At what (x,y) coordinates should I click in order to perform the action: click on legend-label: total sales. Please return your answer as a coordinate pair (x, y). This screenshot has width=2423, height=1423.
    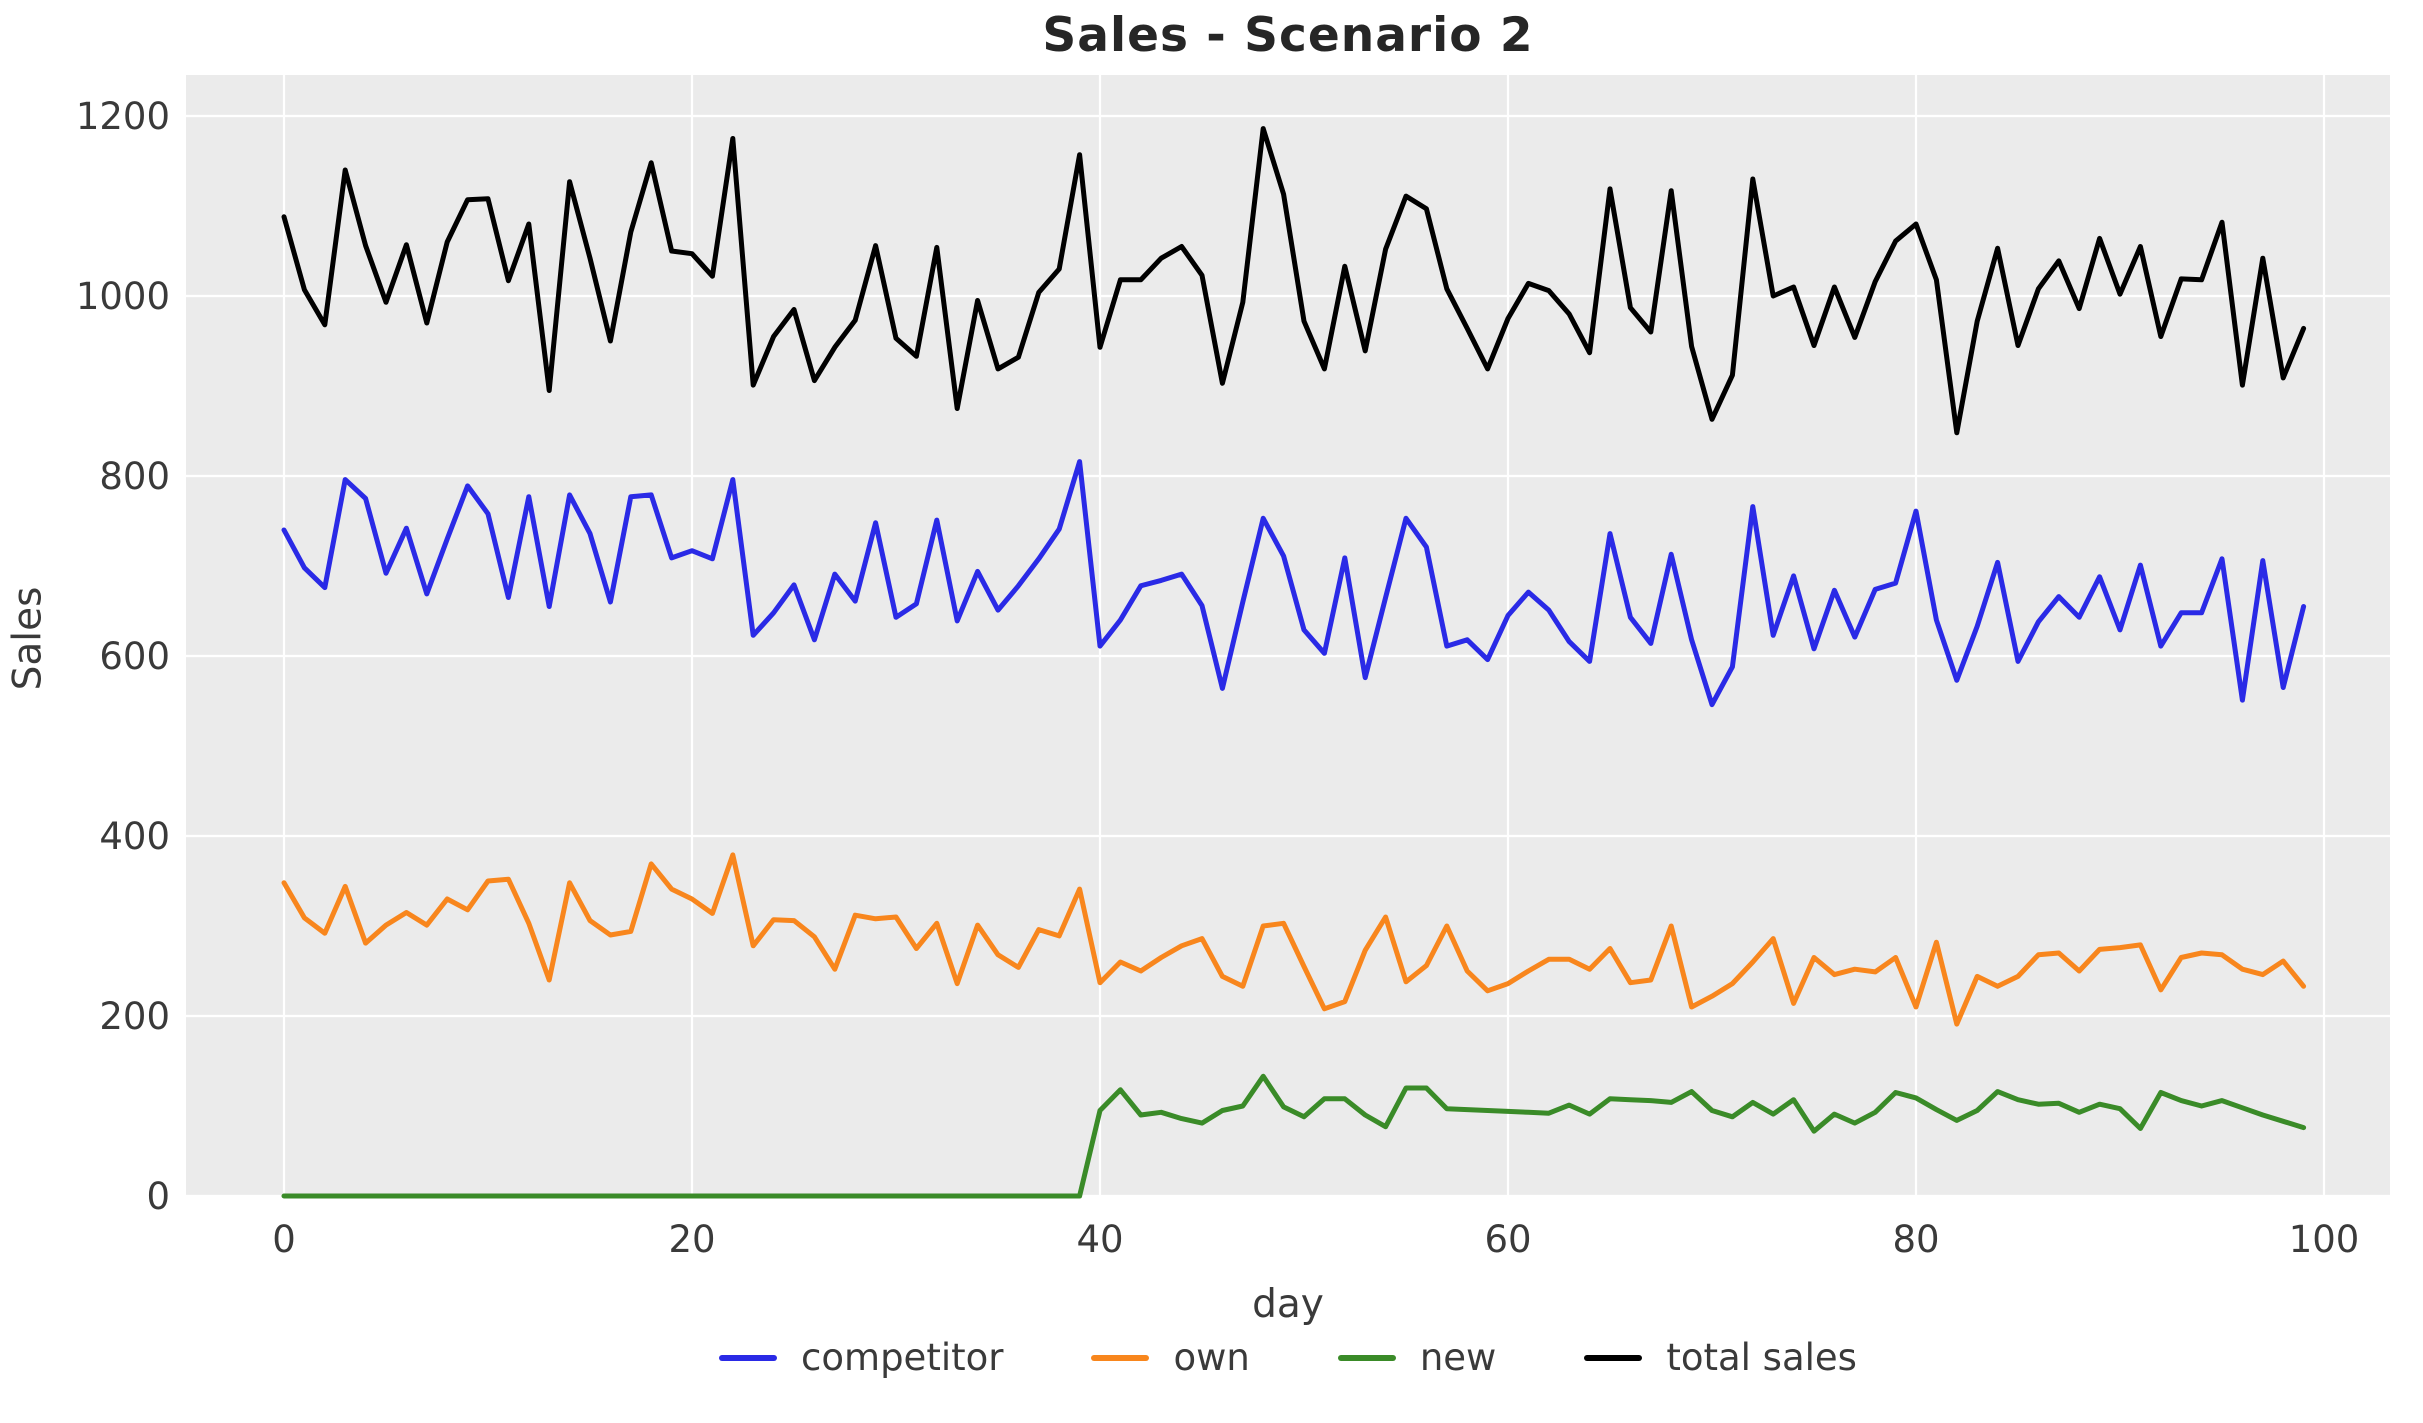
    Looking at the image, I should click on (1761, 1357).